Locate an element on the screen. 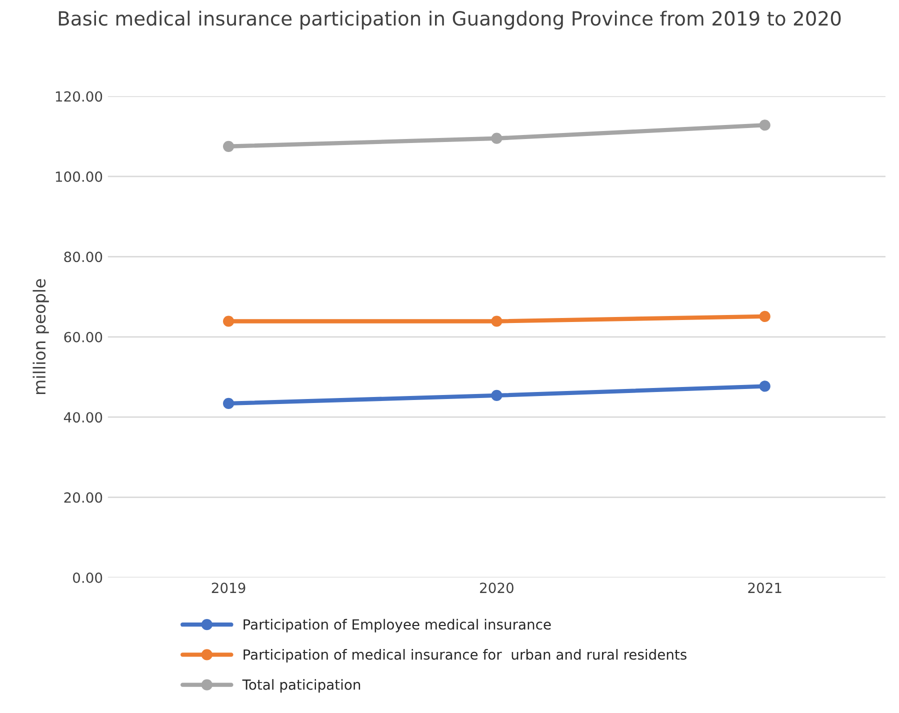 This screenshot has height=713, width=899. legend-label: Participation of Employee medical insurance is located at coordinates (397, 625).